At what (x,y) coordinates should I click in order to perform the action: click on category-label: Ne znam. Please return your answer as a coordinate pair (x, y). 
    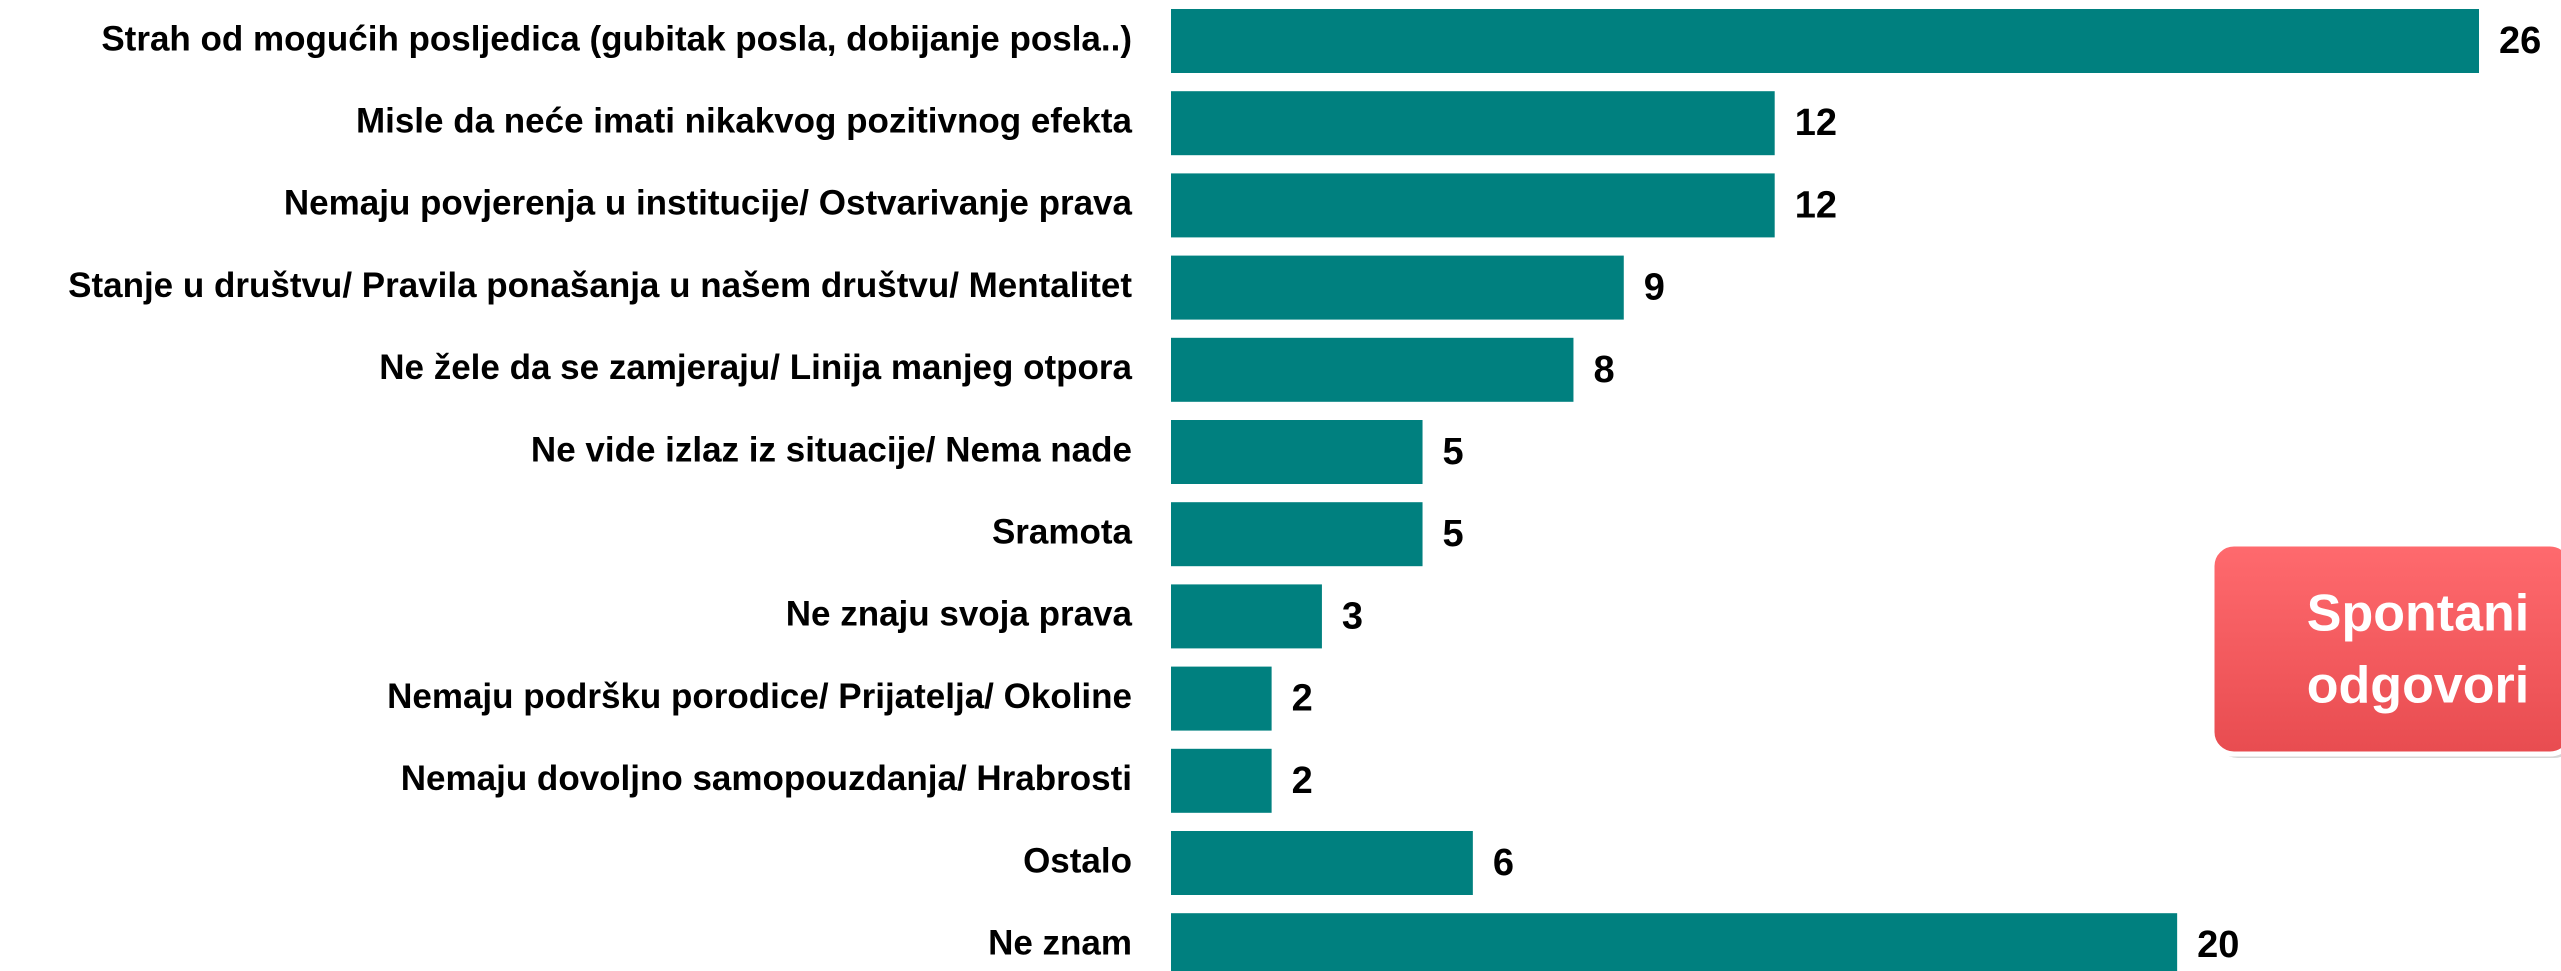
    Looking at the image, I should click on (1060, 942).